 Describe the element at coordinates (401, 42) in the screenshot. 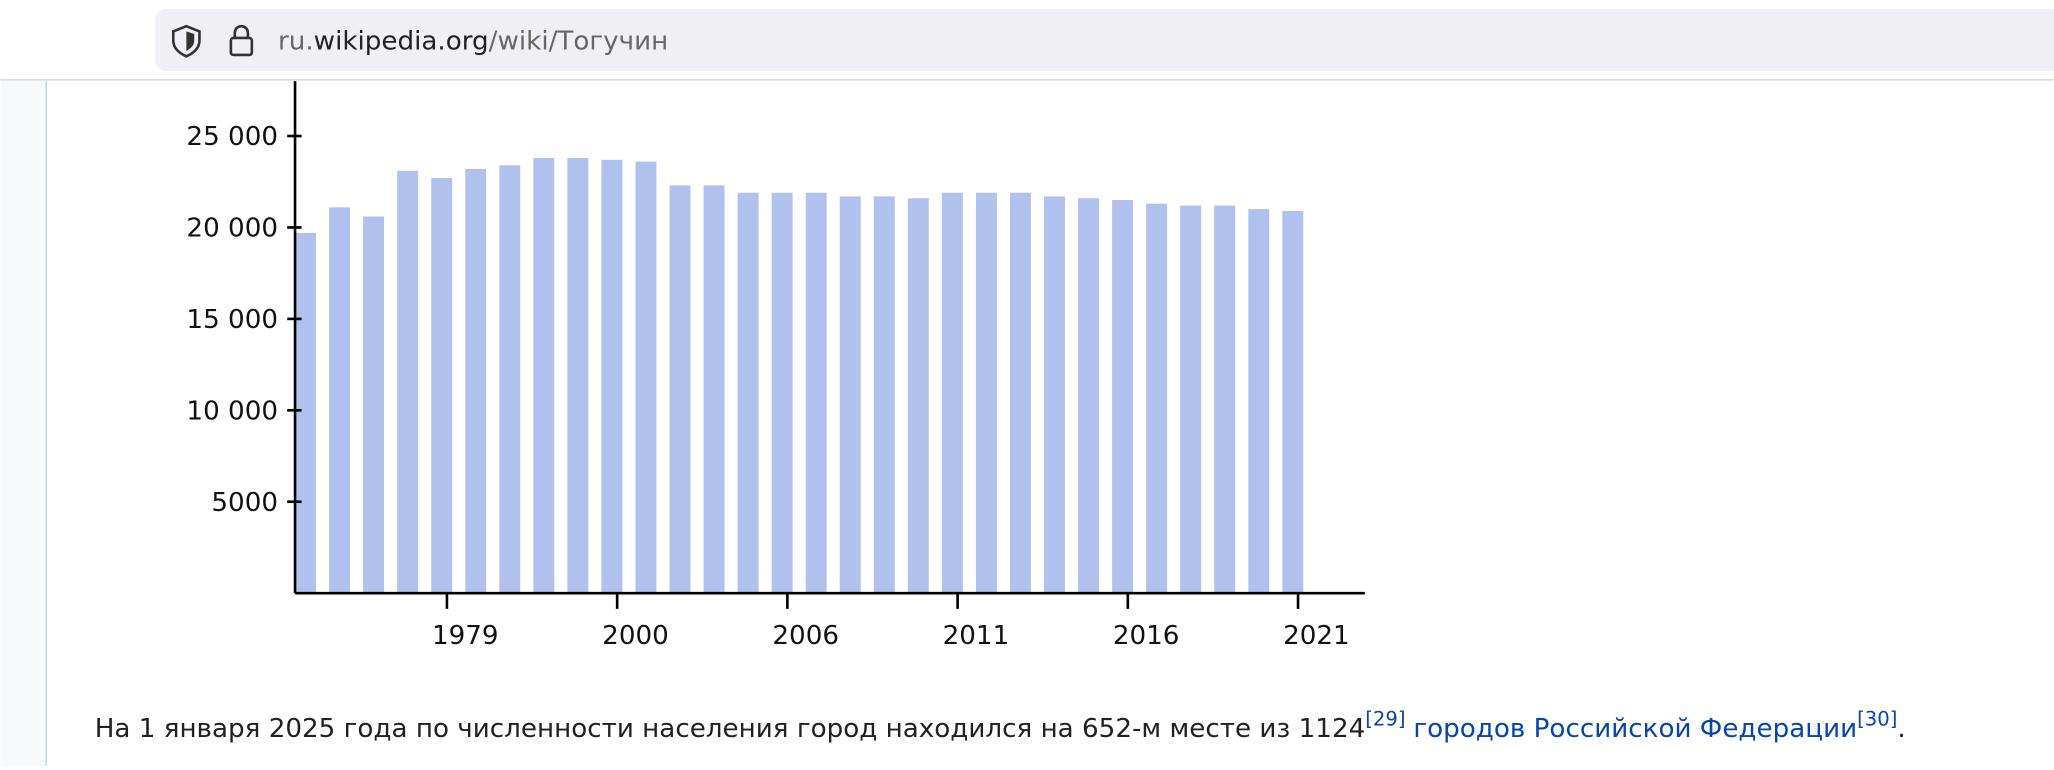

I see `url-host: wikipedia.org` at that location.